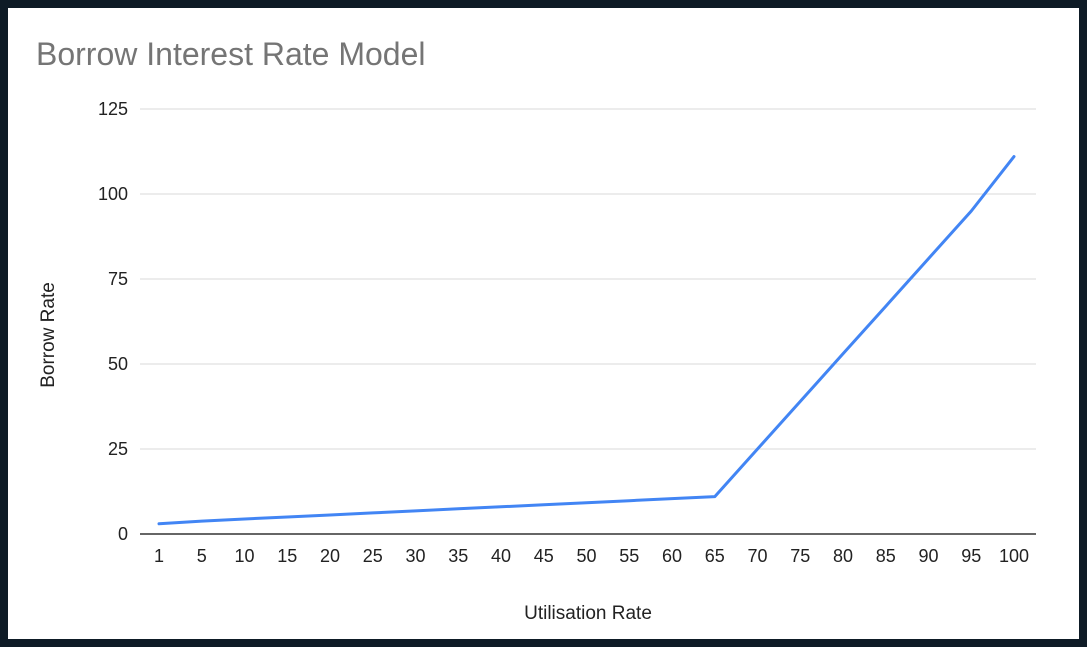 This screenshot has height=647, width=1087. What do you see at coordinates (672, 556) in the screenshot?
I see `x-tick-label: 60` at bounding box center [672, 556].